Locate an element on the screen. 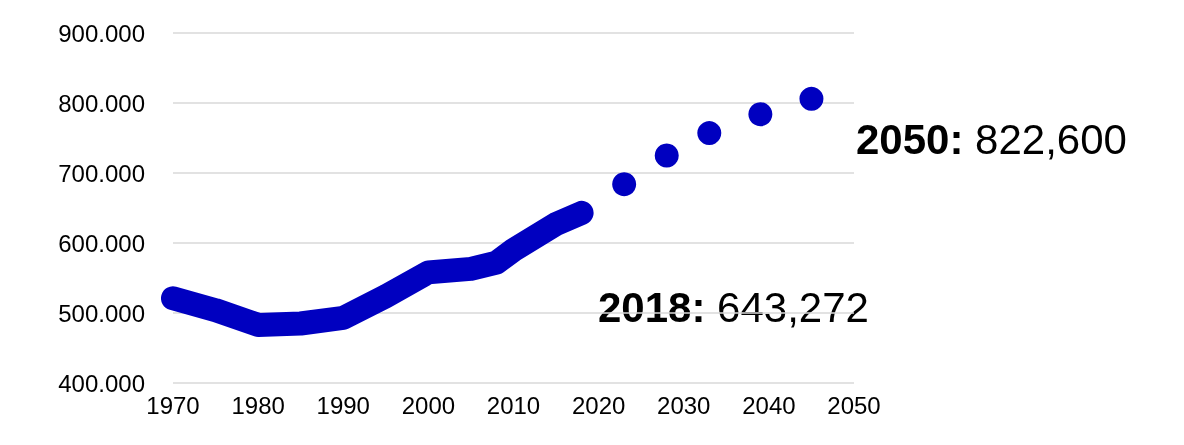 Image resolution: width=1184 pixels, height=445 pixels. x-tick-label: 2030 is located at coordinates (684, 405).